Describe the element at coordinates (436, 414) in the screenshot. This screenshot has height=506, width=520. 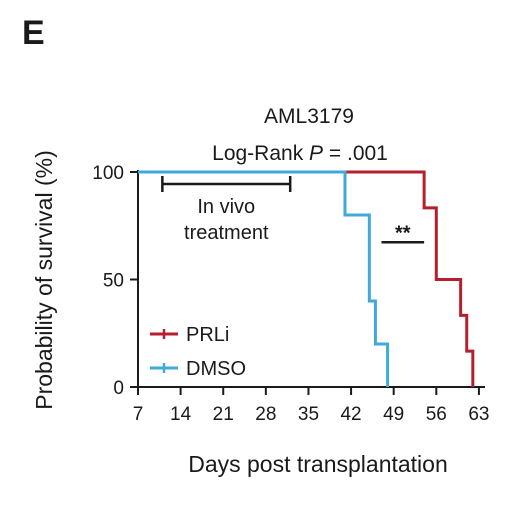
I see `x-tick-label: 56` at that location.